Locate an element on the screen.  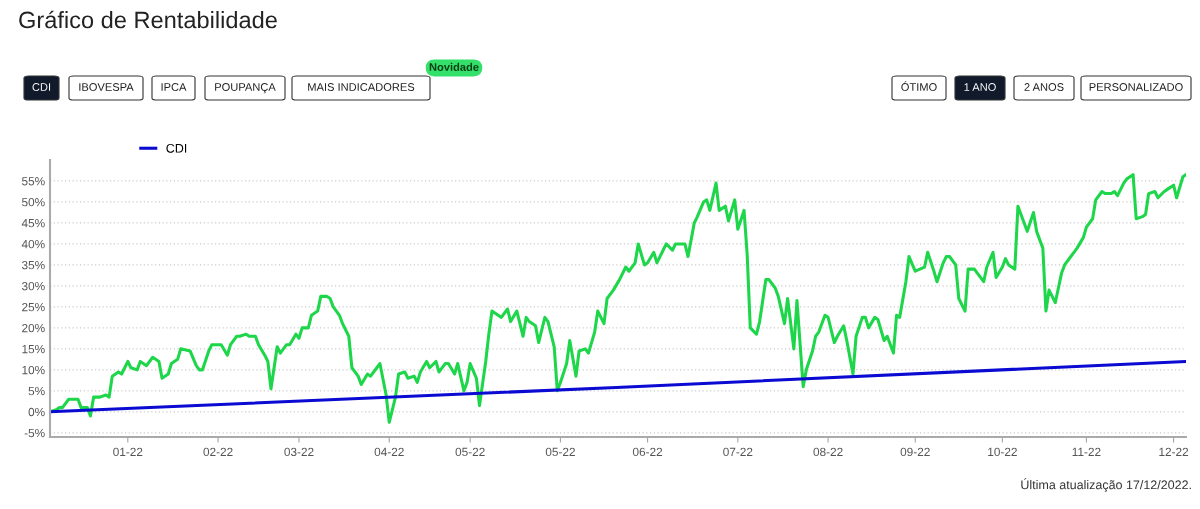
text: CDI is located at coordinates (41, 87).